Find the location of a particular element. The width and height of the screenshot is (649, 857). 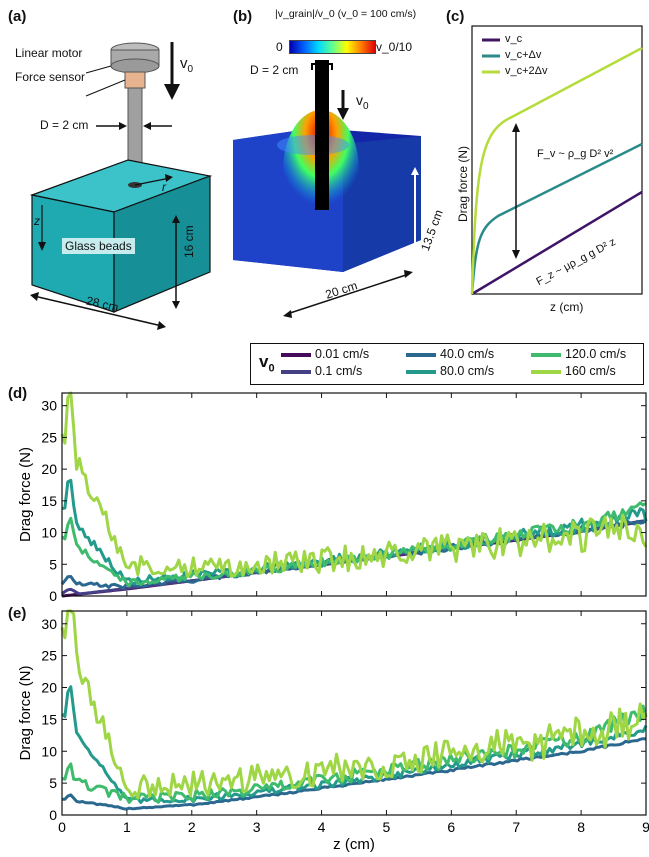

panel-b-diameter-label: D = 2 cm is located at coordinates (274, 70).